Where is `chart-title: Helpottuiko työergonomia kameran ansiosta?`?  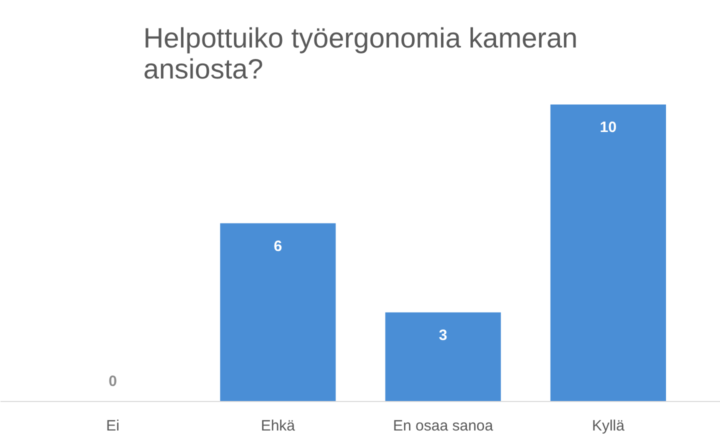 chart-title: Helpottuiko työergonomia kameran ansiosta? is located at coordinates (360, 53).